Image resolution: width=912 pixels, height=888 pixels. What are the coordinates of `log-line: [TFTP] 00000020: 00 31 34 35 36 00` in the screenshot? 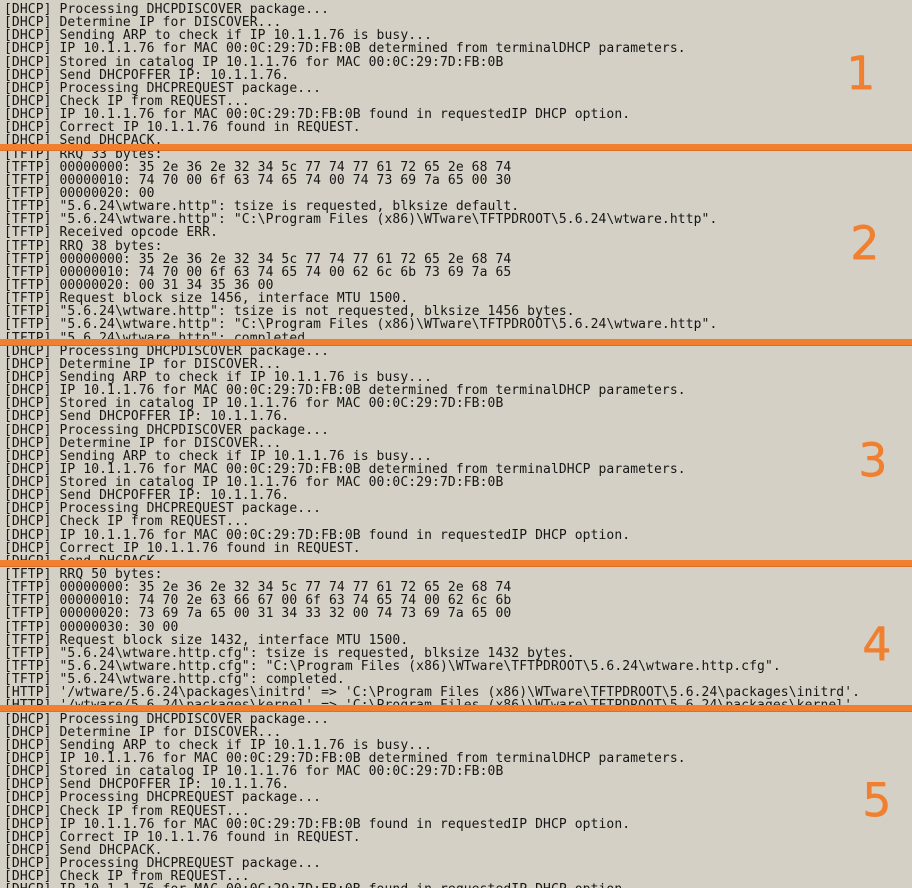 It's located at (139, 285).